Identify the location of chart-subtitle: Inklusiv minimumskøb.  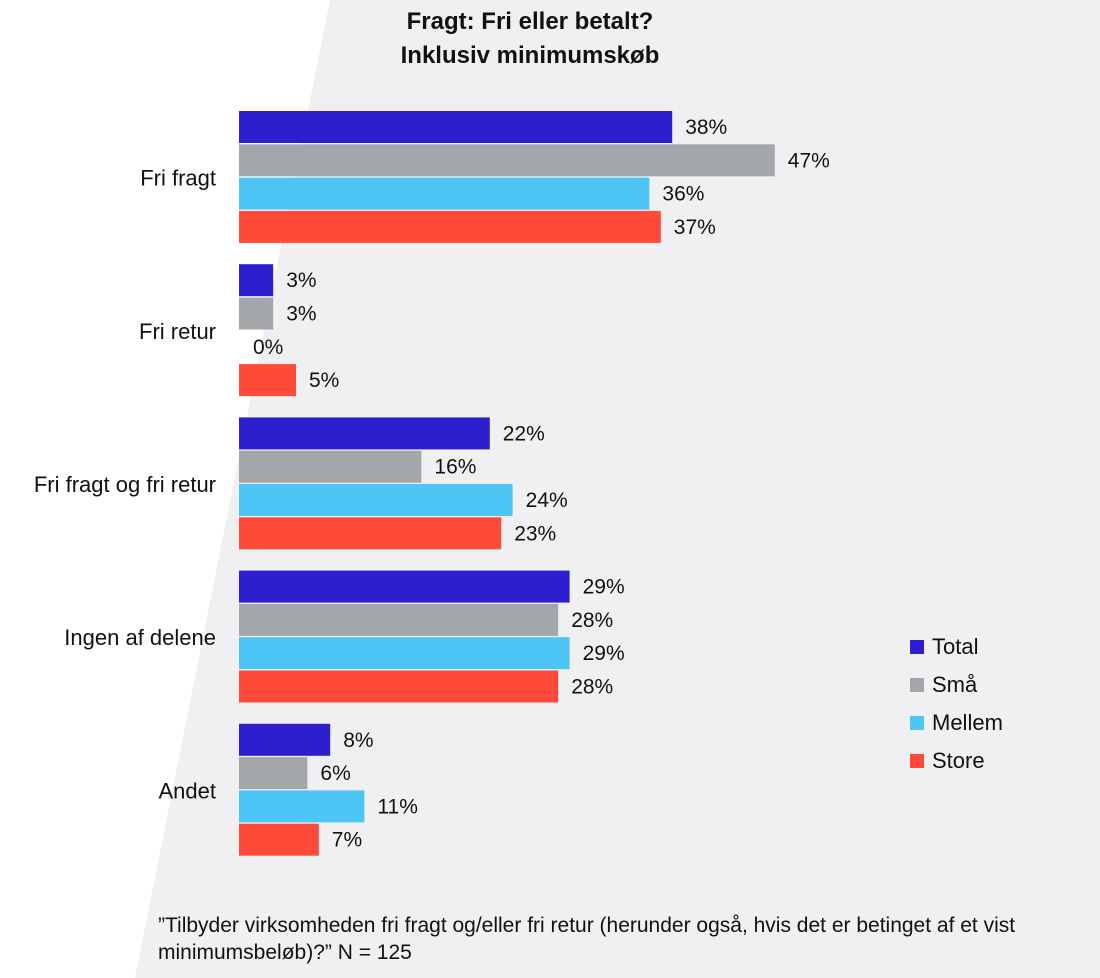
(530, 55).